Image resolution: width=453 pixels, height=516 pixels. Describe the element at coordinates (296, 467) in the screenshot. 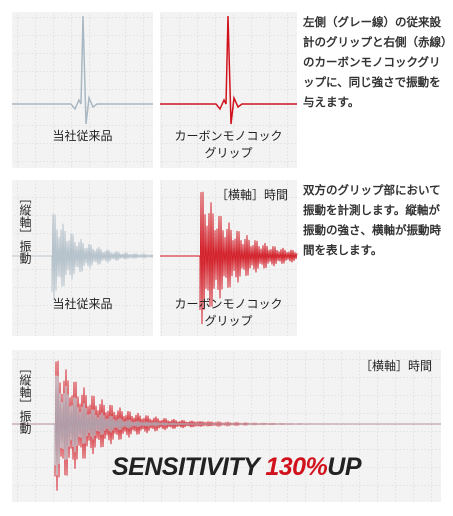

I see `headline-figure: 130%` at that location.